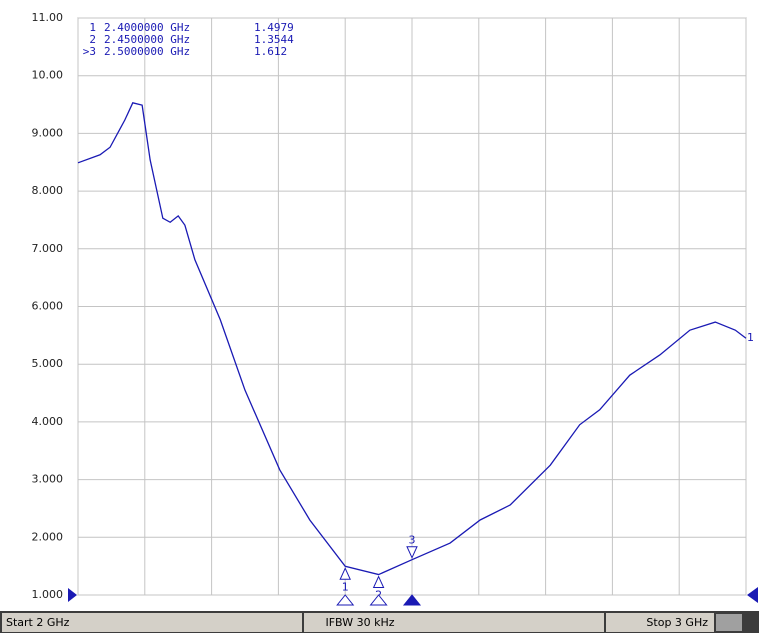 This screenshot has height=633, width=759. I want to click on y-tick-label: 1.000, so click(48, 594).